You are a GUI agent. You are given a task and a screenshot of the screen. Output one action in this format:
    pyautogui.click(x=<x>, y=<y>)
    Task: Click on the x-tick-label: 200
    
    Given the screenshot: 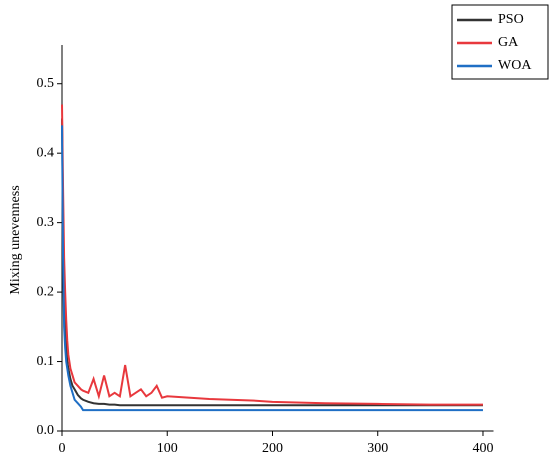 What is the action you would take?
    pyautogui.click(x=272, y=448)
    